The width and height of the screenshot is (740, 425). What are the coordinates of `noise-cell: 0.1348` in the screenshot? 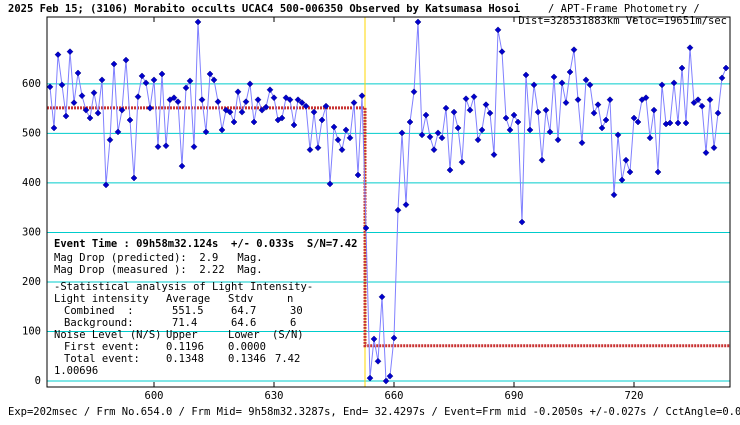 It's located at (185, 359).